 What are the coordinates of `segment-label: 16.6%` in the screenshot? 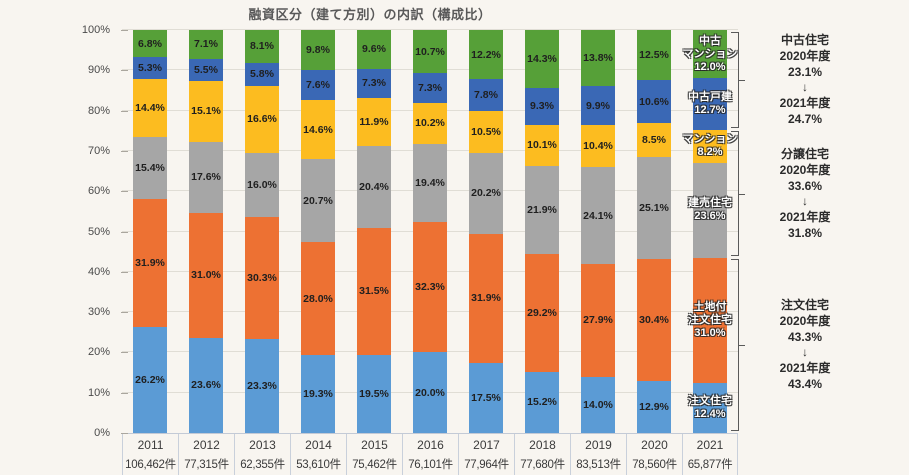 It's located at (262, 119).